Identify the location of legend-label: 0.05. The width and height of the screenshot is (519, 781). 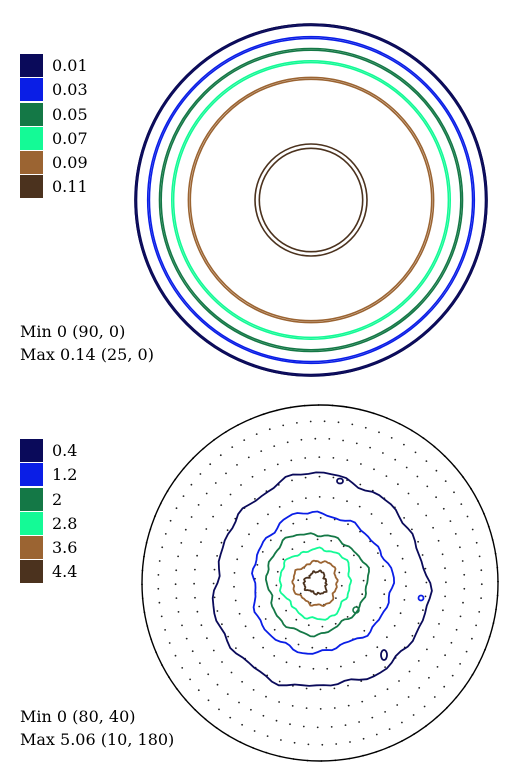
(70, 114).